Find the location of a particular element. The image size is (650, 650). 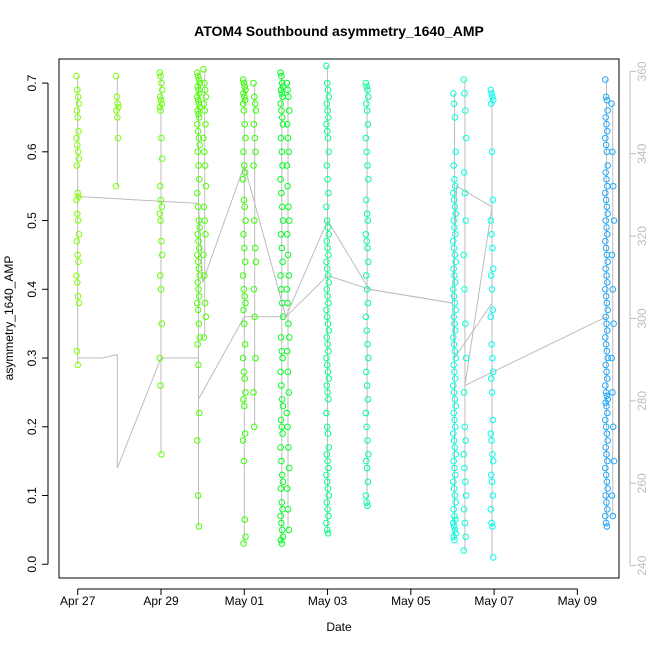

y-tick-label: 0.2 is located at coordinates (32, 426).